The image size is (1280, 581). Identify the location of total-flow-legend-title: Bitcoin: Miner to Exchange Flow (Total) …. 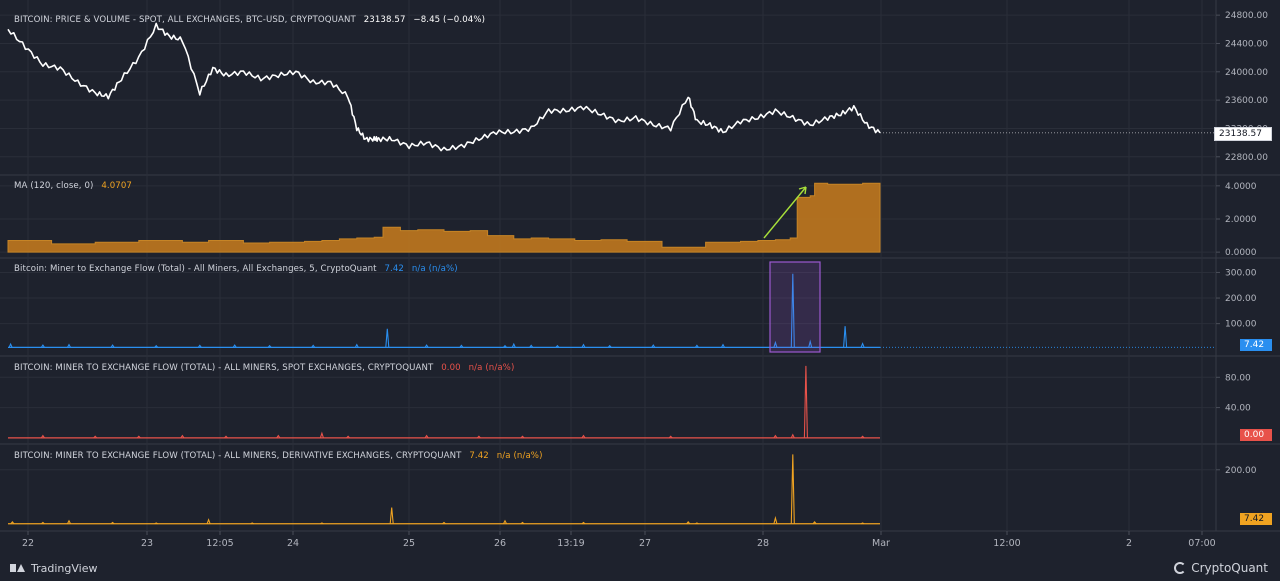
(195, 269).